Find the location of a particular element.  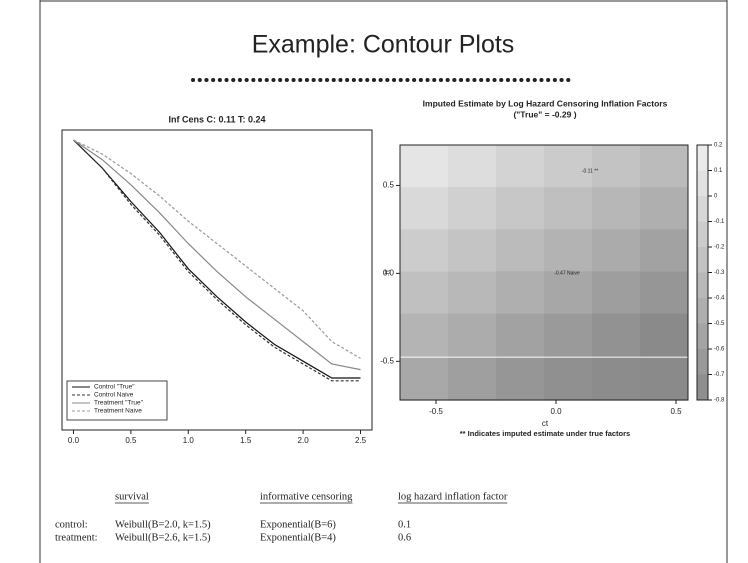

legend-label: Control "True" is located at coordinates (114, 387).